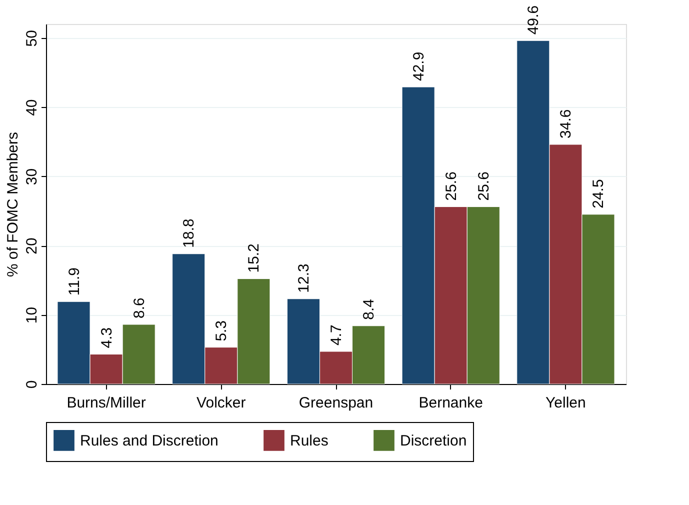 The height and width of the screenshot is (505, 689). I want to click on y-tick-label: 40, so click(32, 107).